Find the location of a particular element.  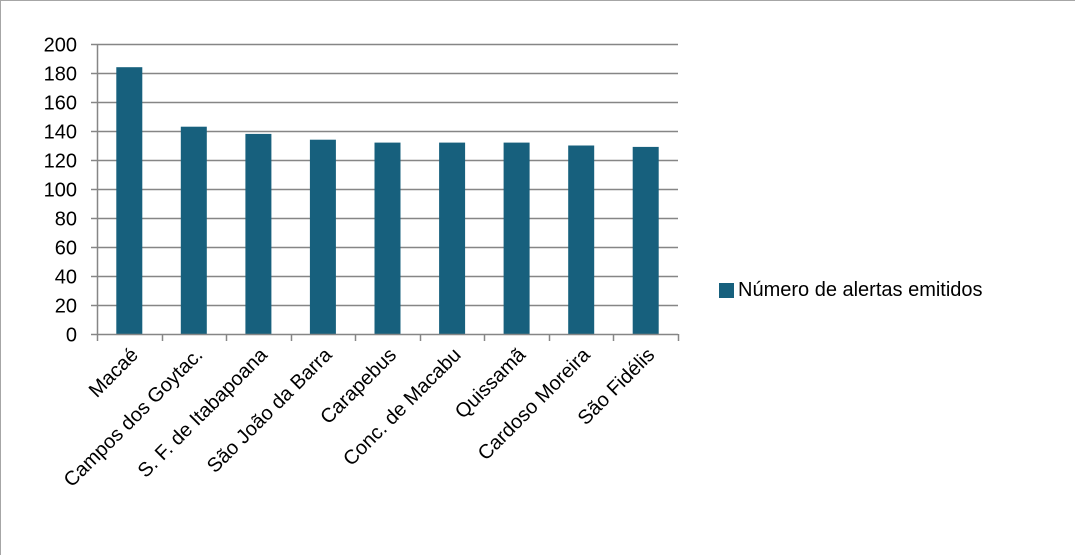

y-tick-label: 200 is located at coordinates (60, 46).